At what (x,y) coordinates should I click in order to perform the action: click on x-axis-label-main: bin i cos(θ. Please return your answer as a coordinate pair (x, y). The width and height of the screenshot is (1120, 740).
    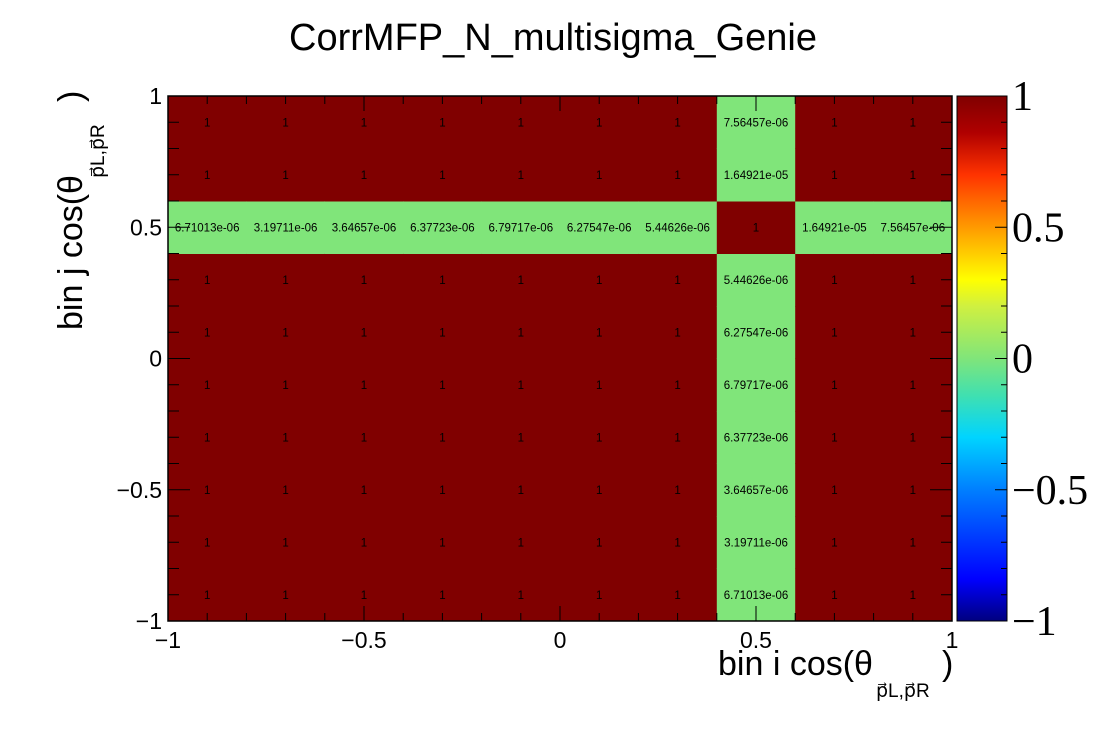
    Looking at the image, I should click on (795, 664).